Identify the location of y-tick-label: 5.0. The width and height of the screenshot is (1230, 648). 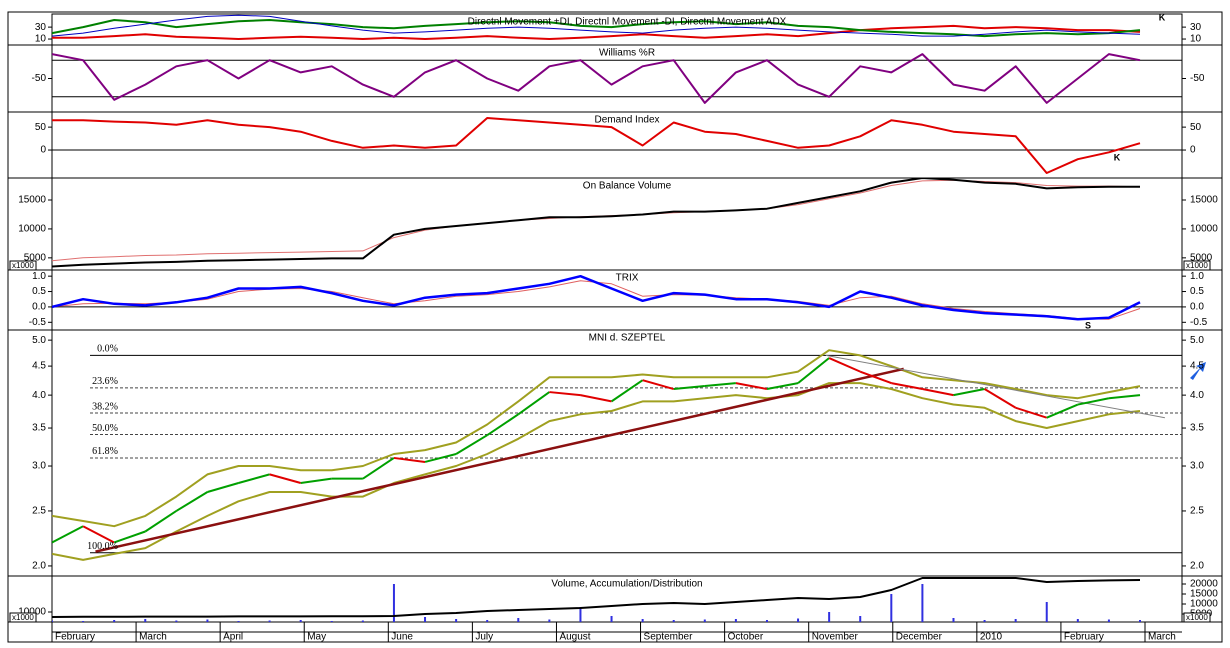
(1197, 340).